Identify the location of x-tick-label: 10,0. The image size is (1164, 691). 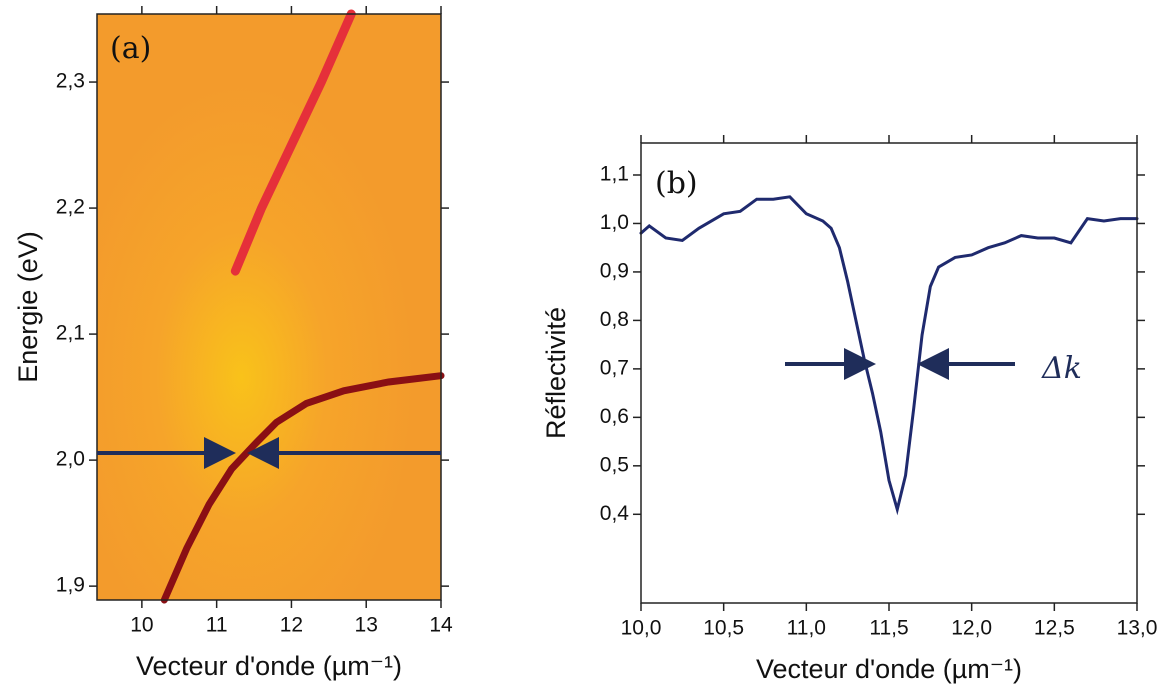
(641, 628).